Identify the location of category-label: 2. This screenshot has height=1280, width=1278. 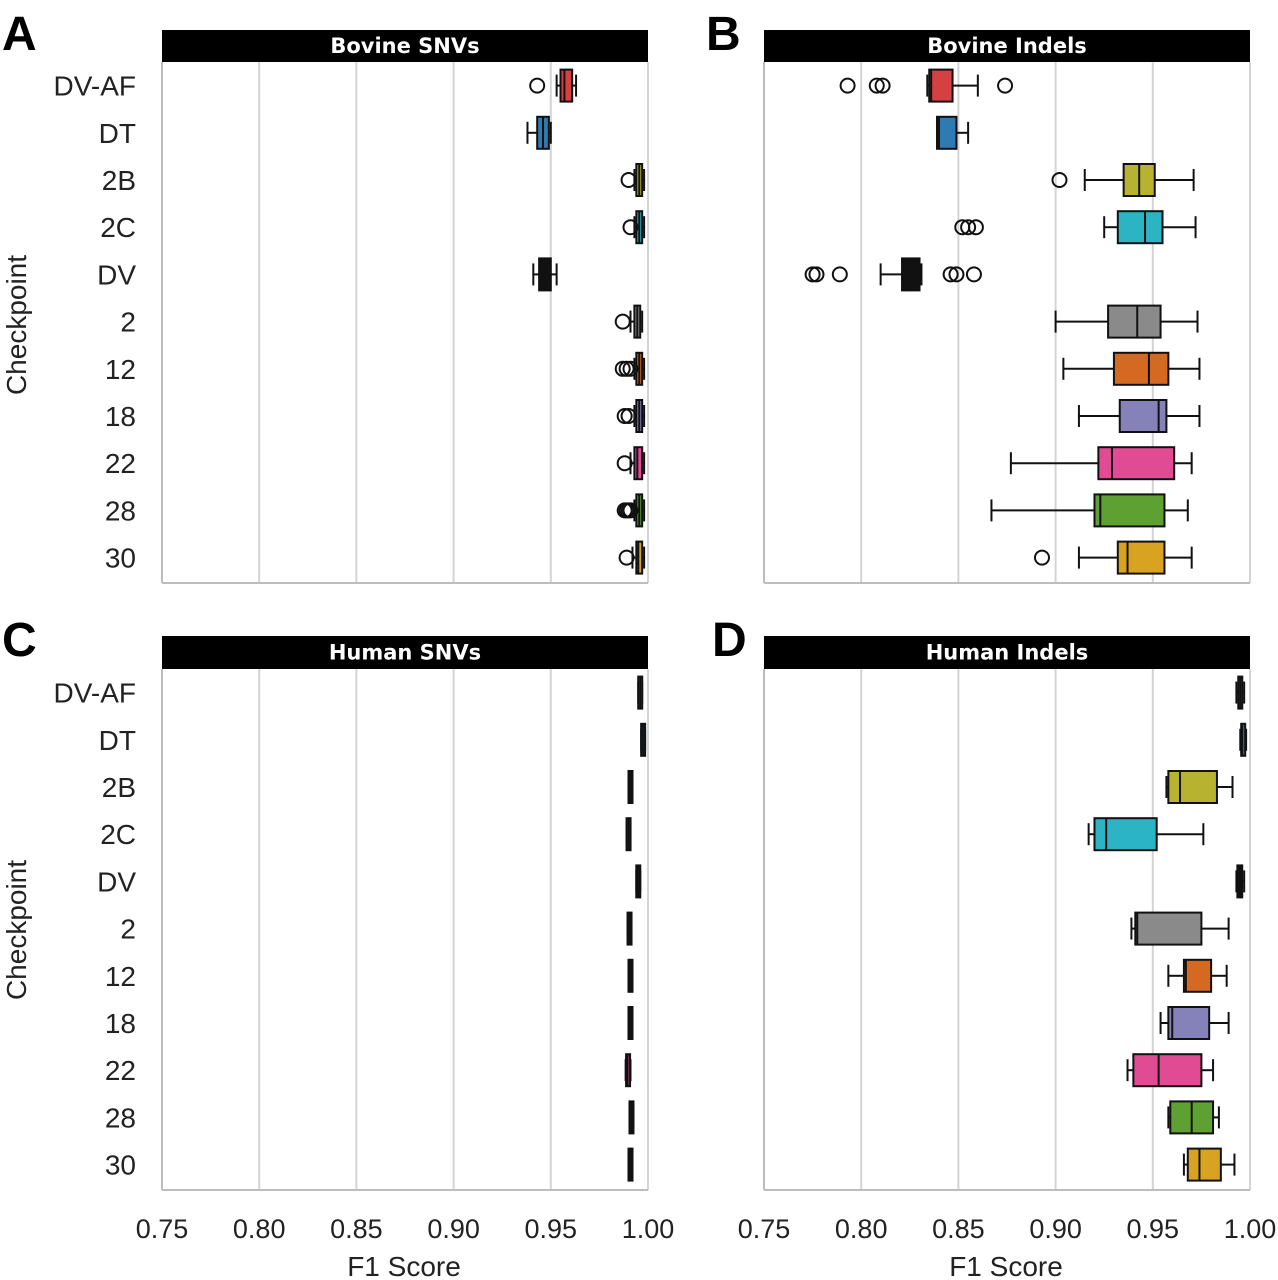
(128, 322).